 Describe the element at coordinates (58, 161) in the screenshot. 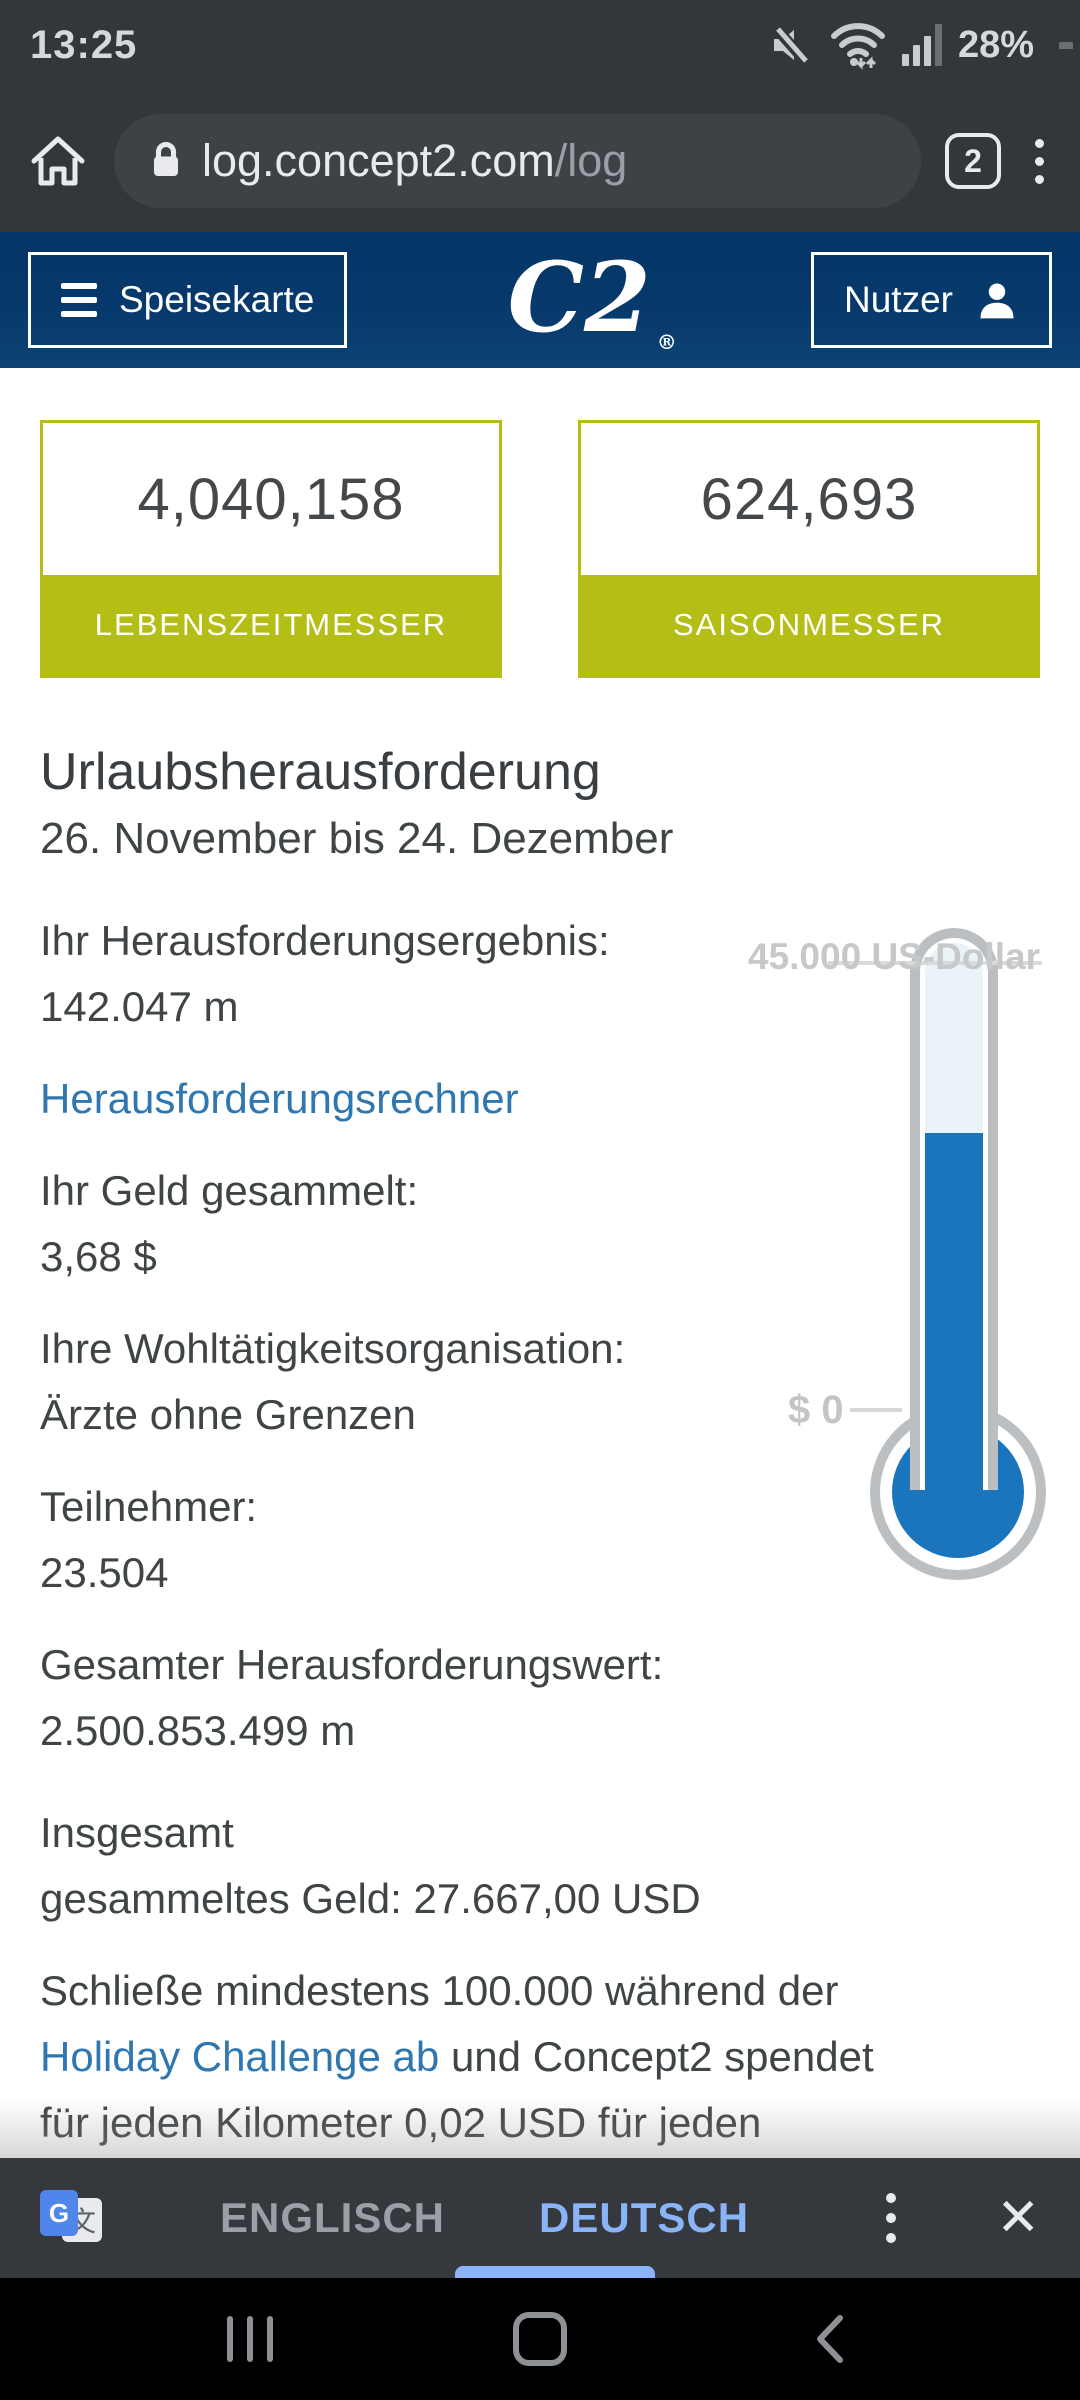

I see `home-icon` at that location.